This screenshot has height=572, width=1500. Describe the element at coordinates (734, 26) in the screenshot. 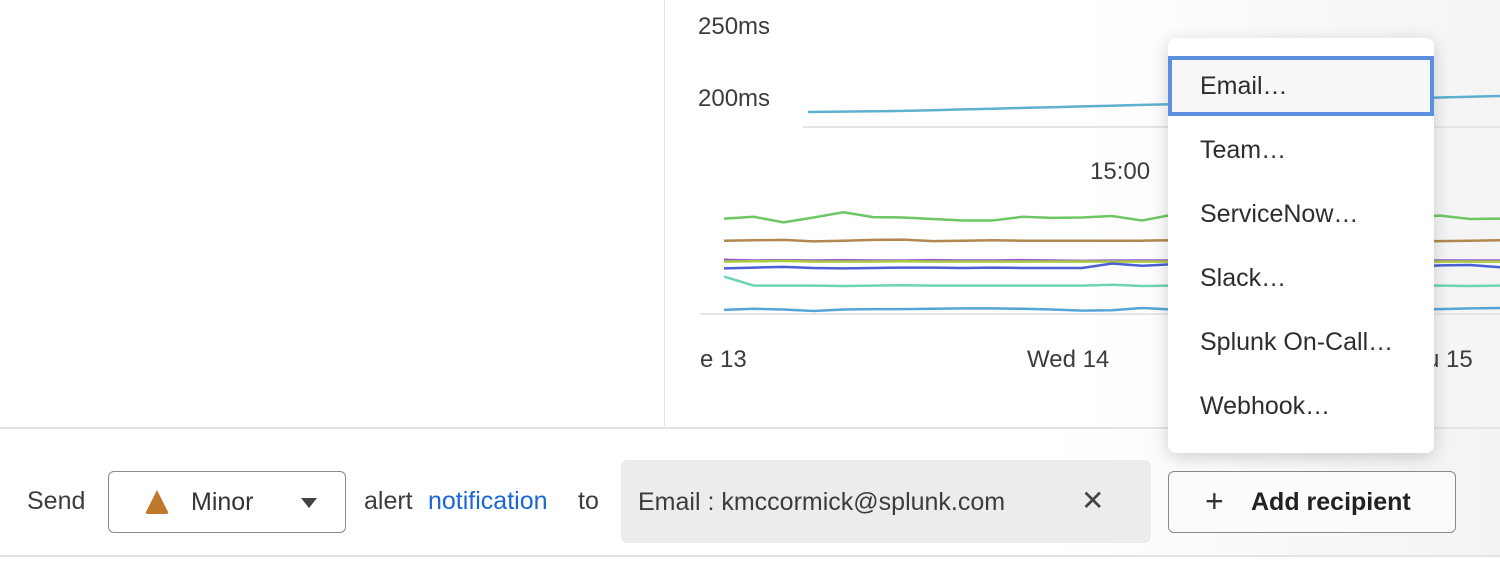

I see `y-tick-label: 250ms` at that location.